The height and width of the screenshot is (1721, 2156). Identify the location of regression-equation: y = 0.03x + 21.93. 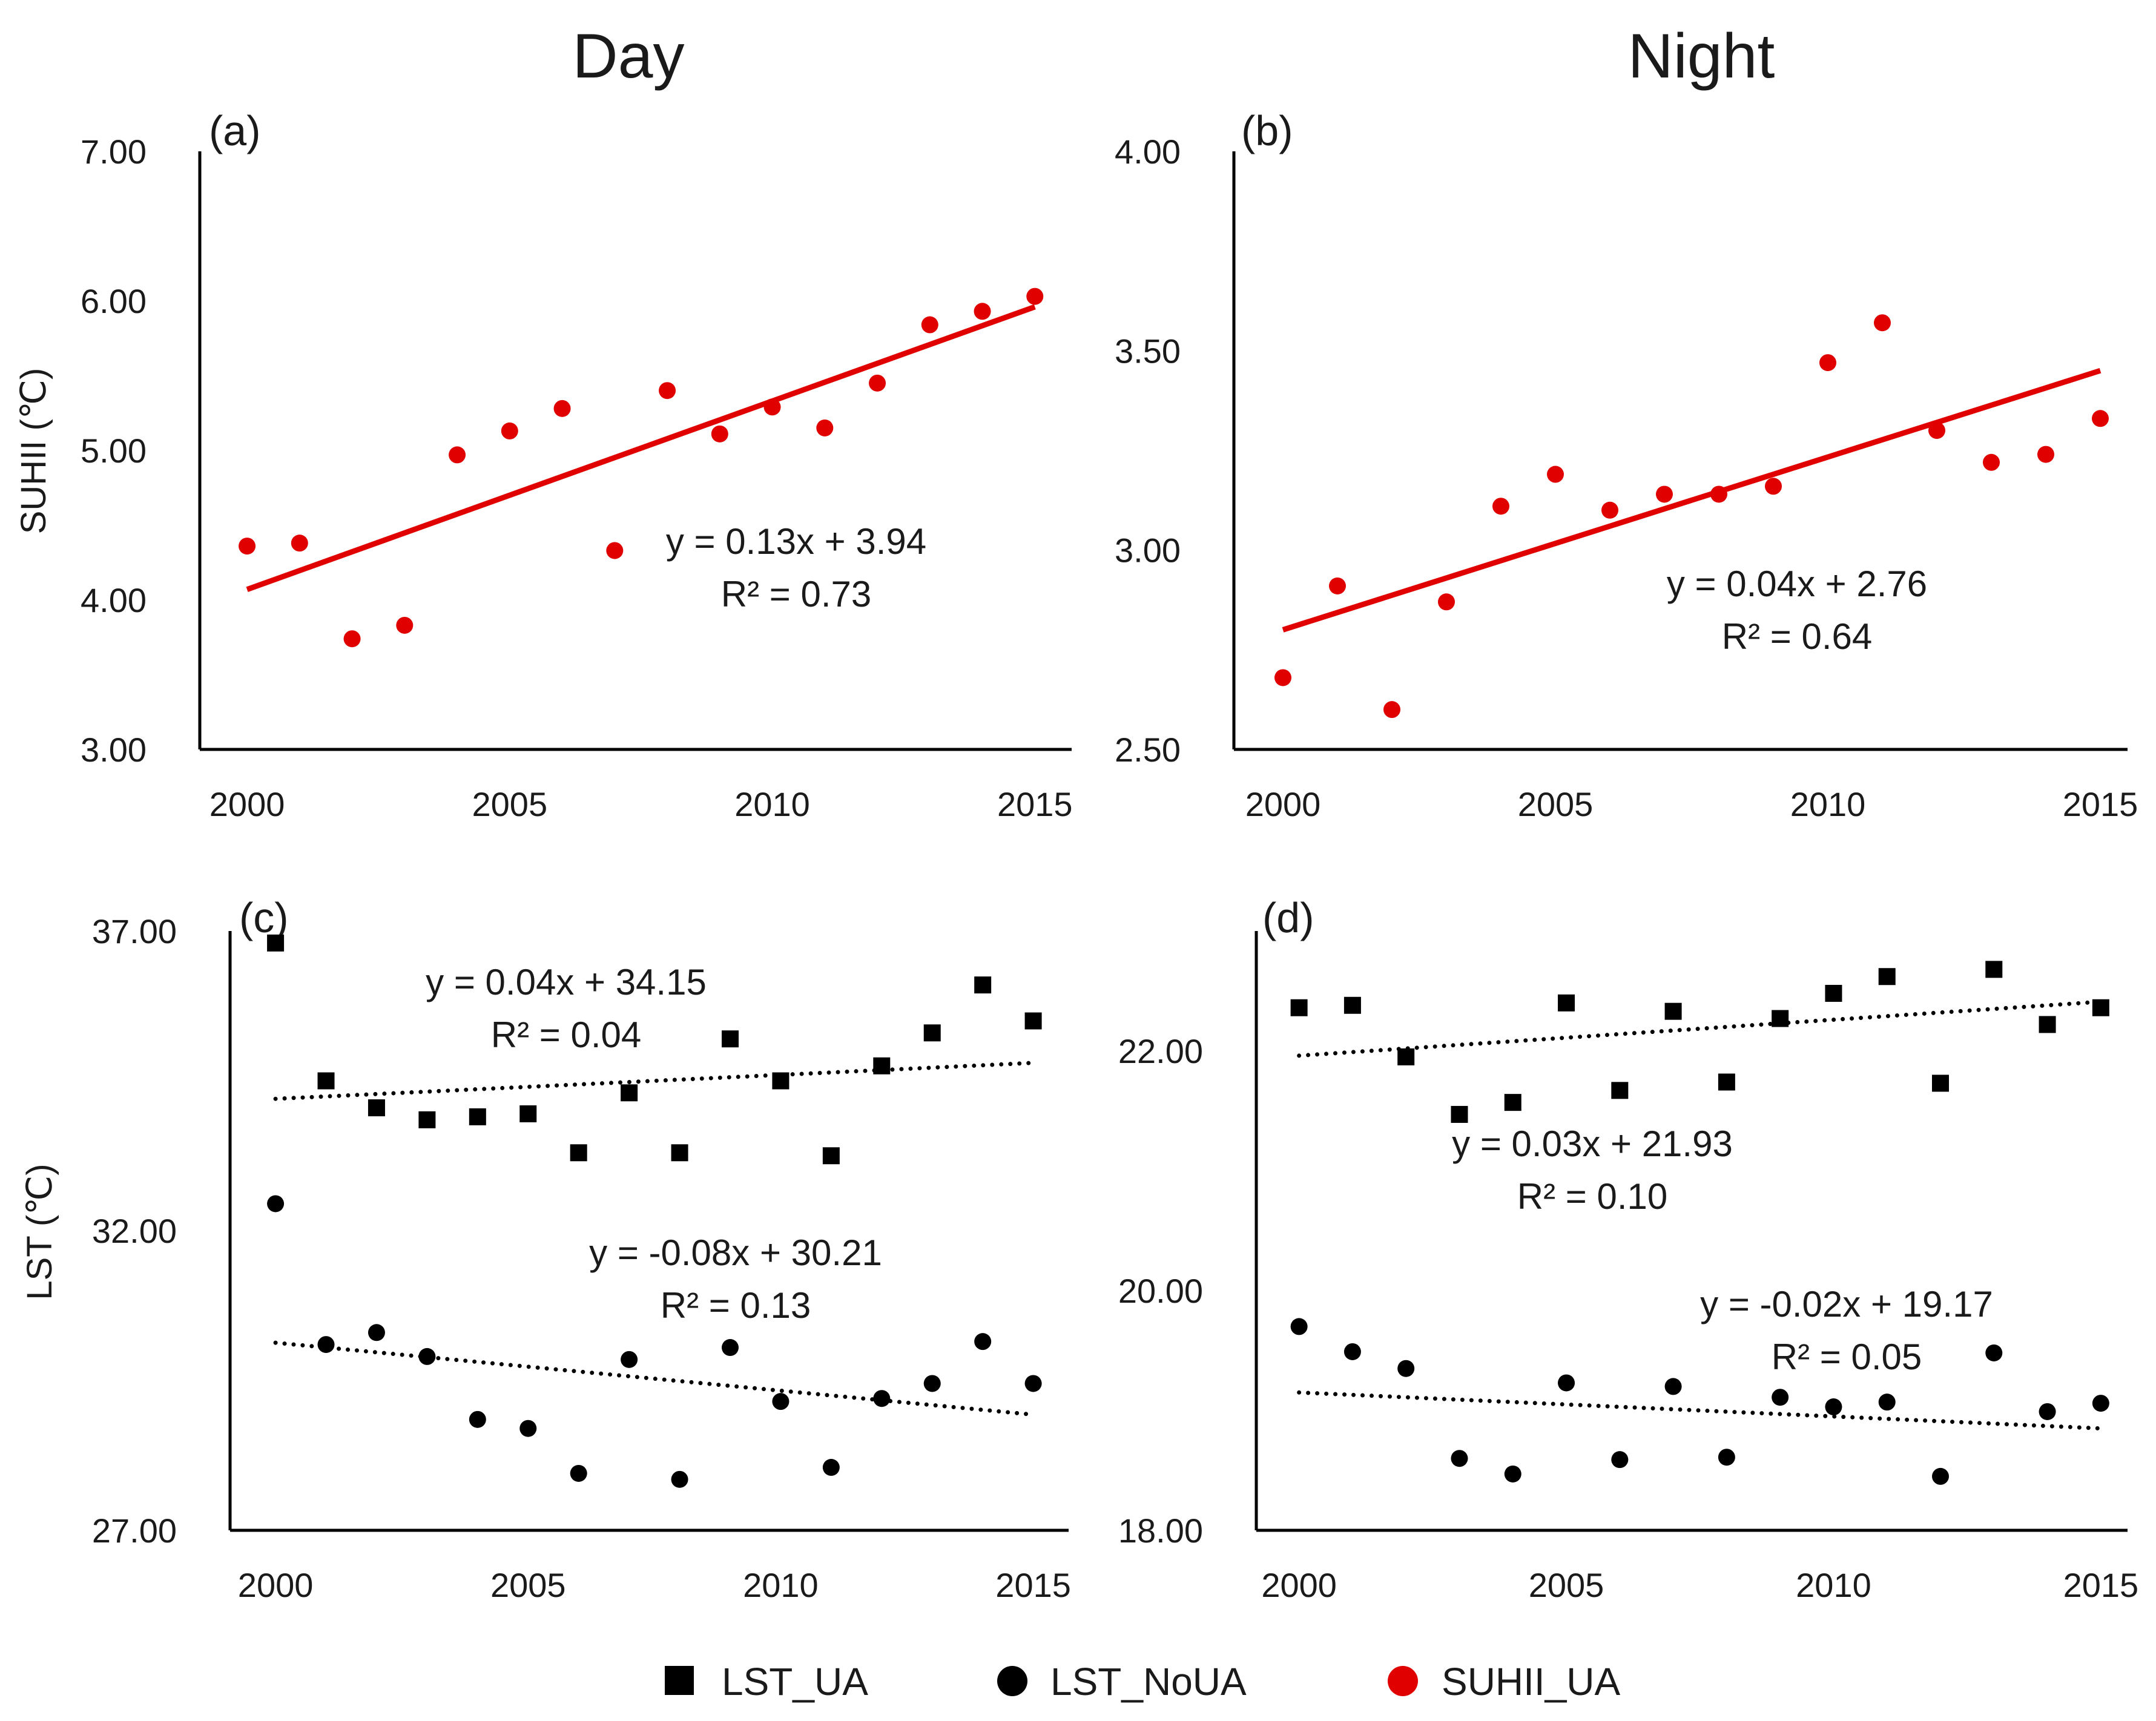
(1592, 1144).